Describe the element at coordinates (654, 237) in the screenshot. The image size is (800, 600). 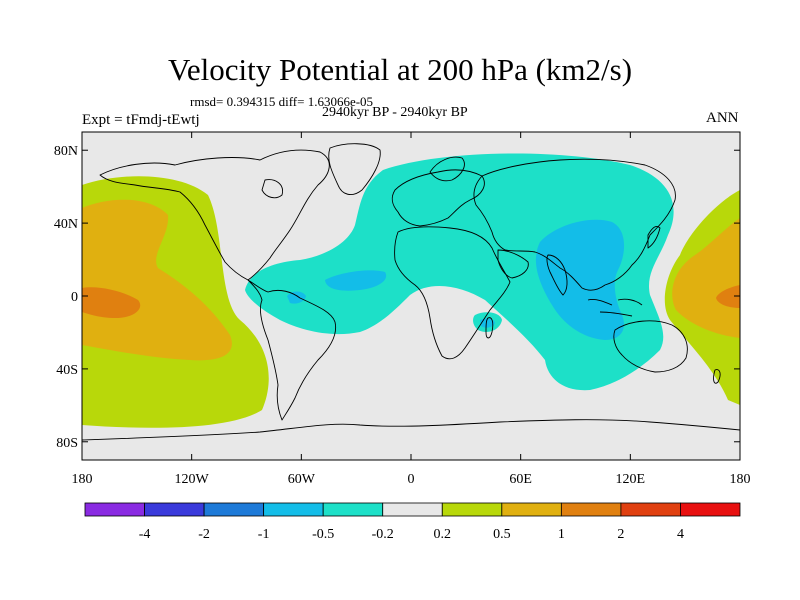
I see `coastline-japan` at that location.